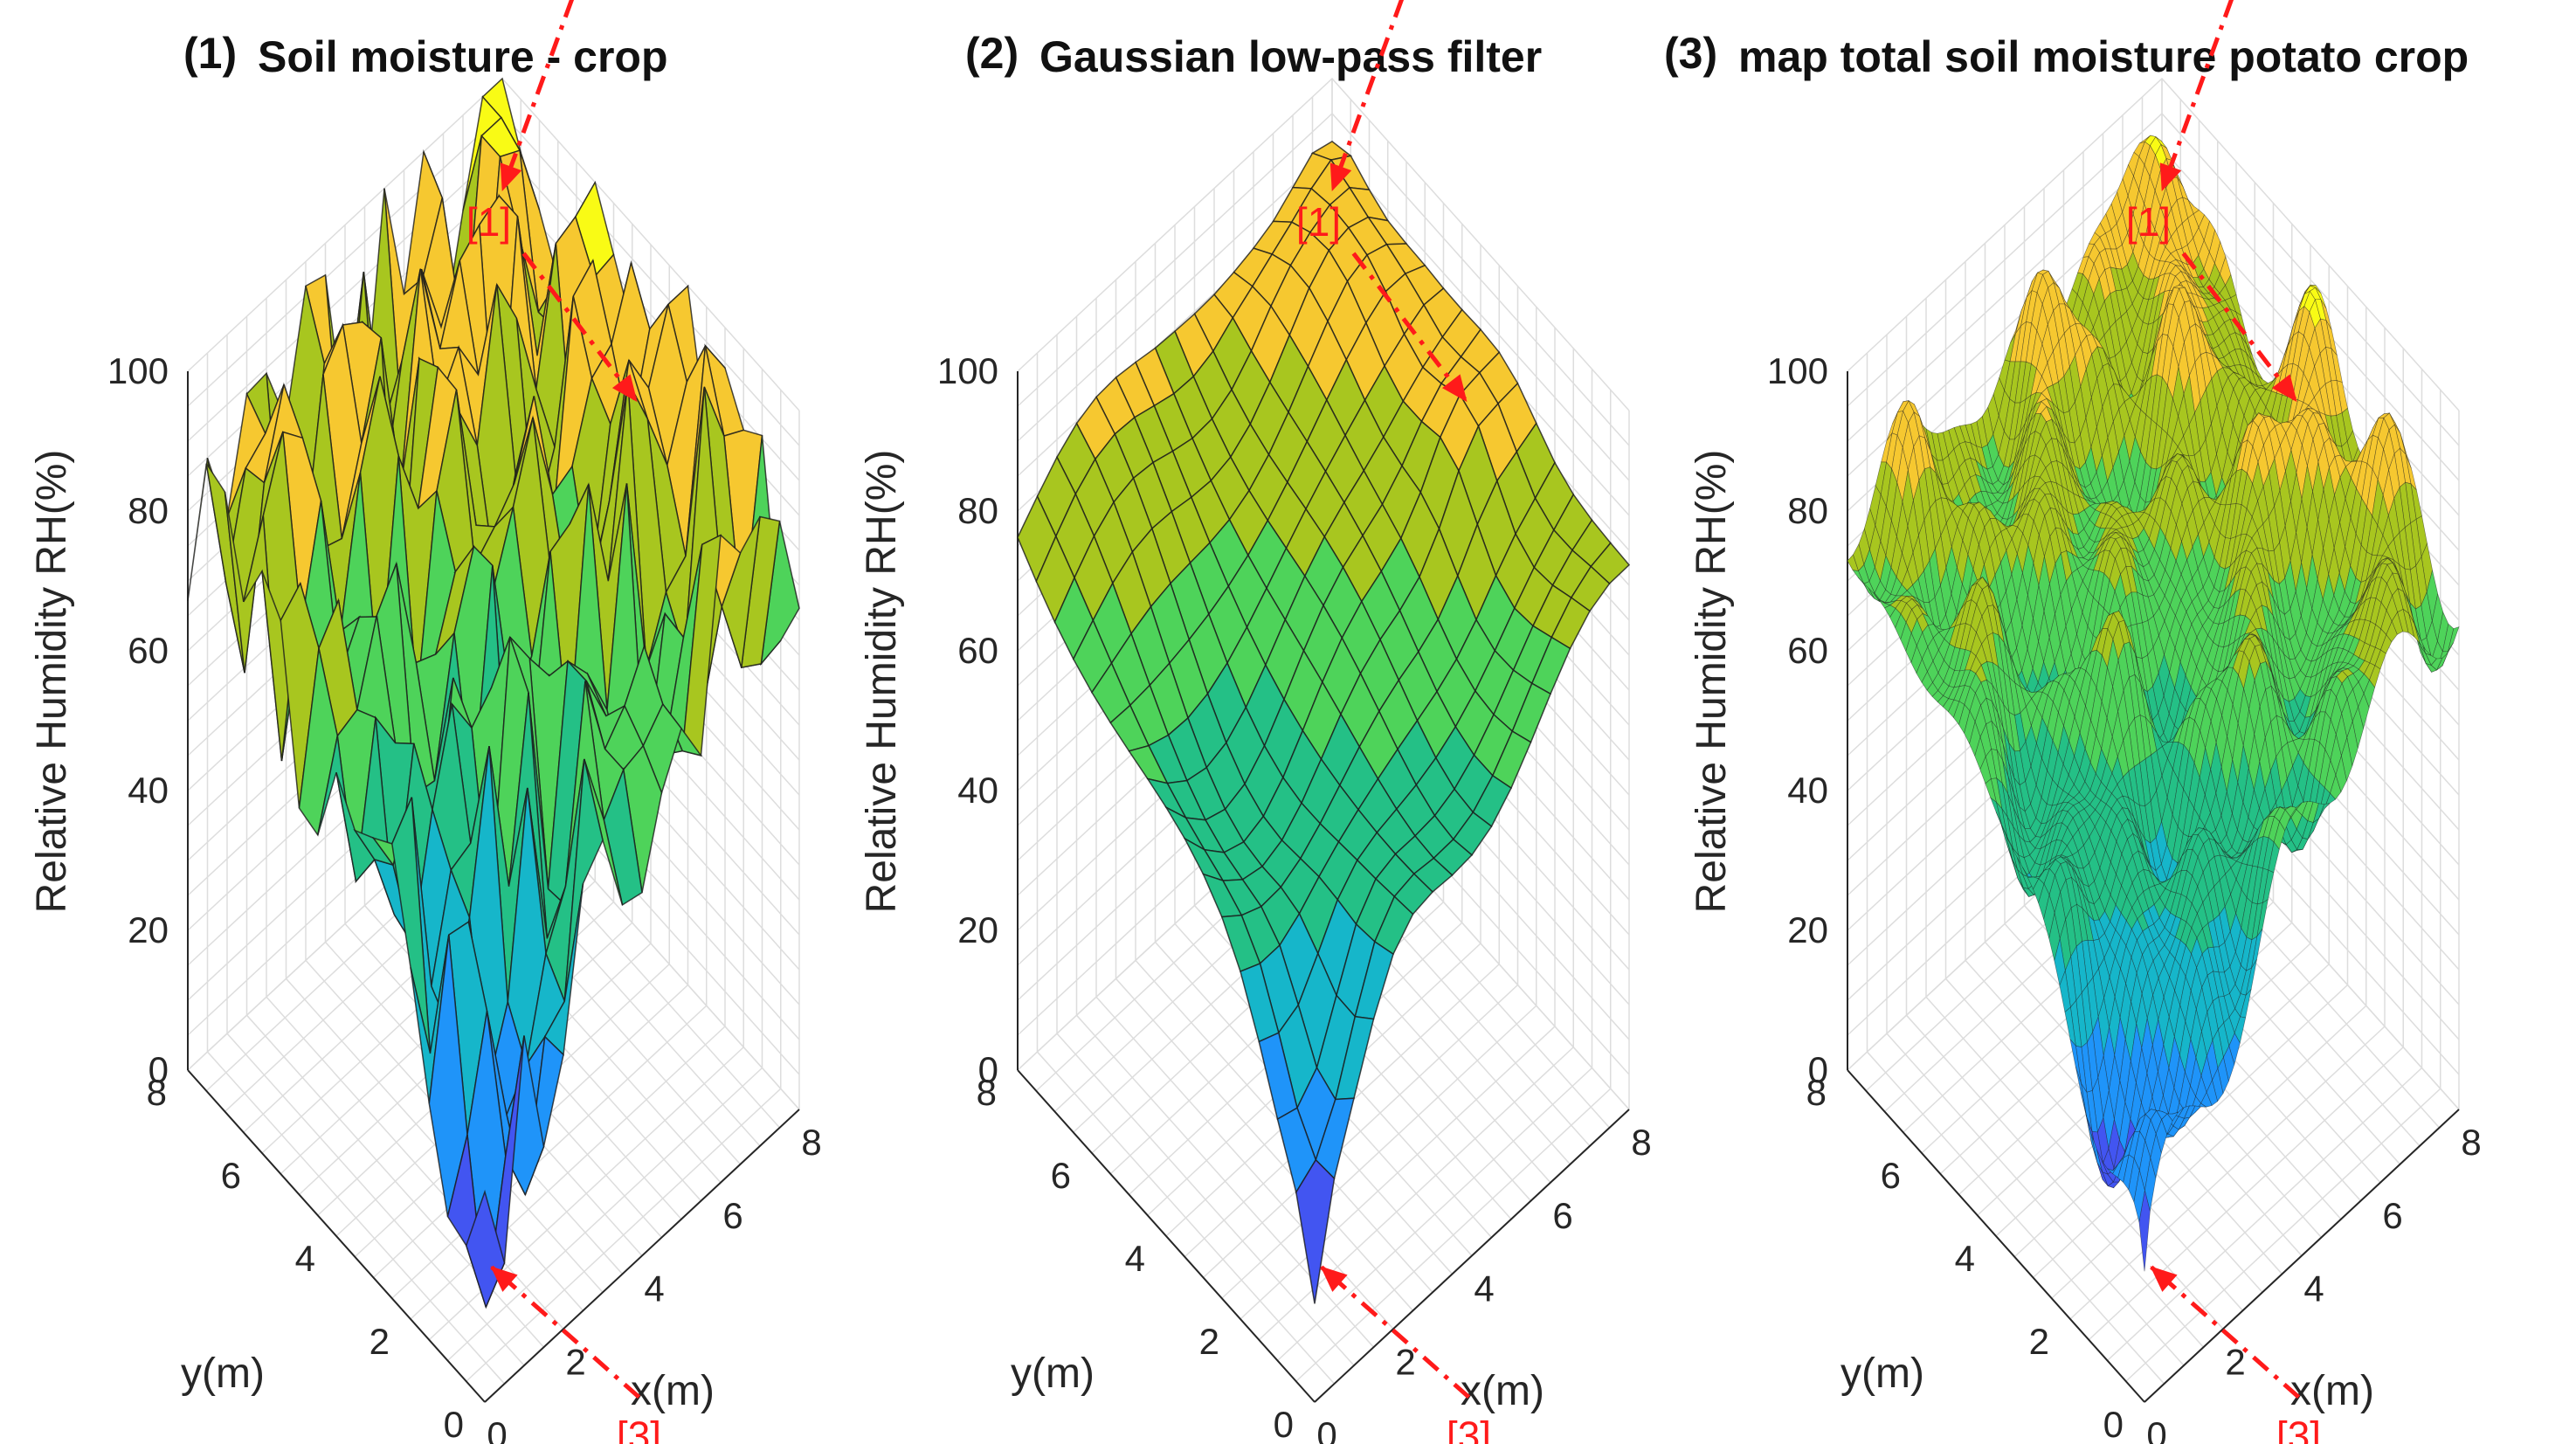  I want to click on panel-number: (1), so click(210, 53).